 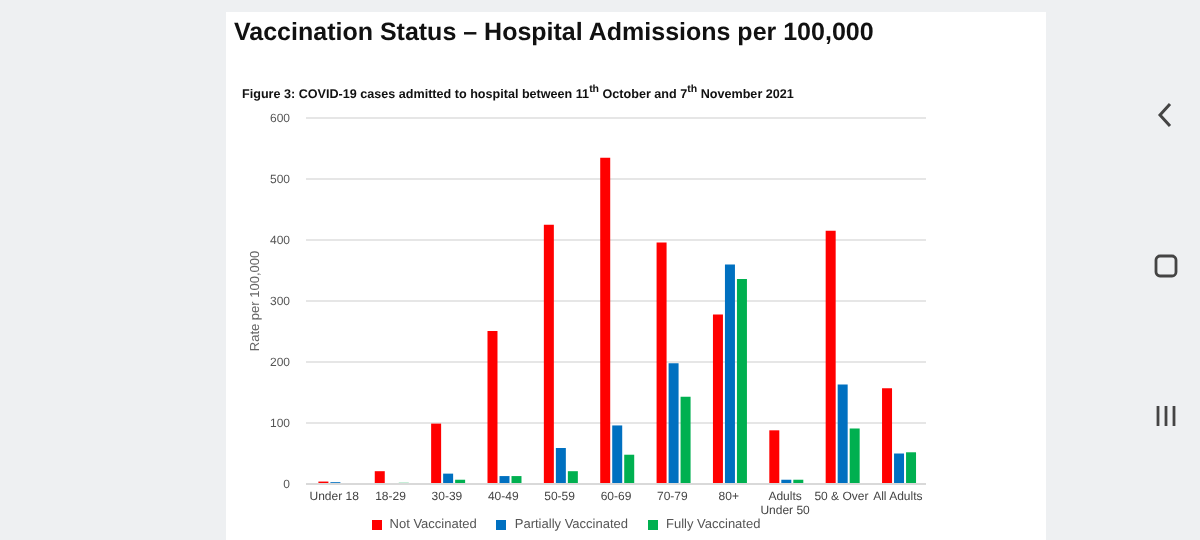 I want to click on chart-title: Vaccination Status – Hospital Admissions per 100,000, so click(x=554, y=32).